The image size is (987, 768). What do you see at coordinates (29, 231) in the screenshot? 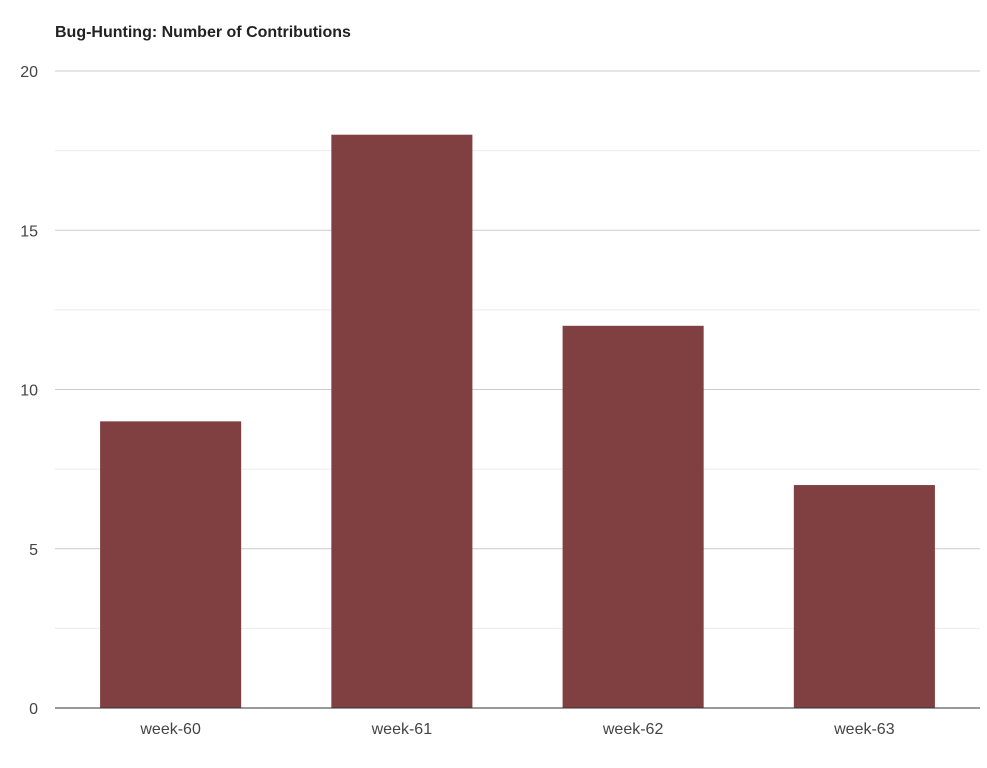
I see `y-tick-label: 15` at bounding box center [29, 231].